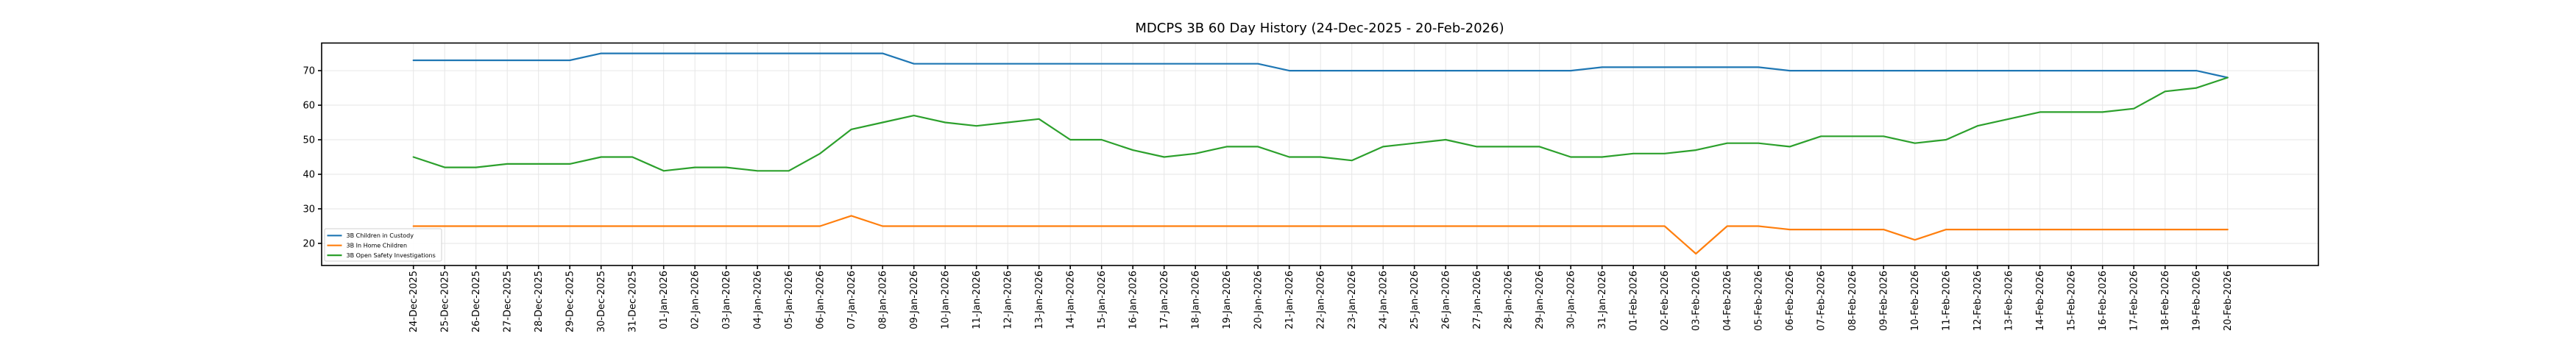 The height and width of the screenshot is (353, 2576). I want to click on x-tick-label: 12-Jan-2026, so click(1008, 300).